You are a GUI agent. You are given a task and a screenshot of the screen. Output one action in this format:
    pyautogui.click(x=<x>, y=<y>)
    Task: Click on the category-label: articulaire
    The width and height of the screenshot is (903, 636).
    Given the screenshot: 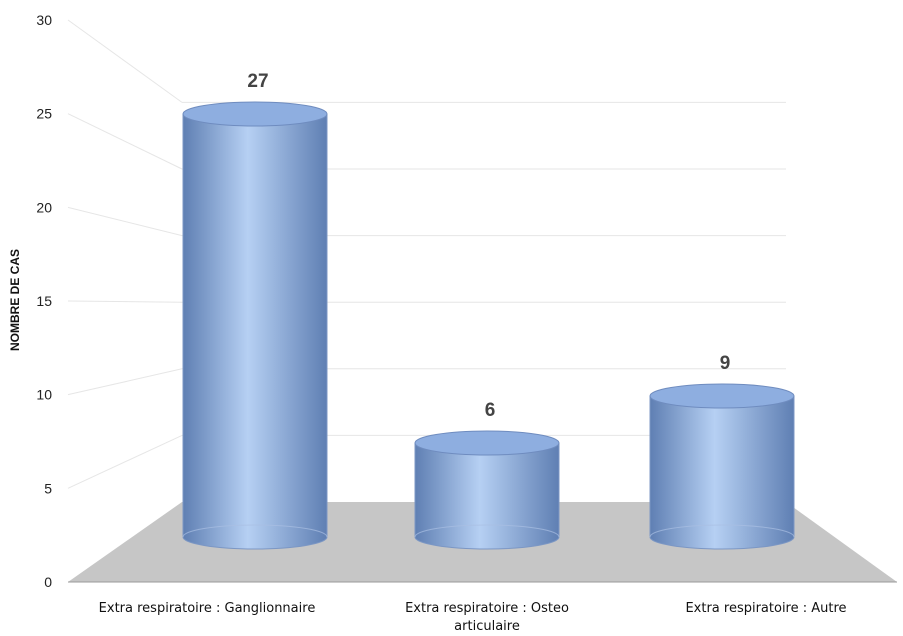 What is the action you would take?
    pyautogui.click(x=487, y=626)
    